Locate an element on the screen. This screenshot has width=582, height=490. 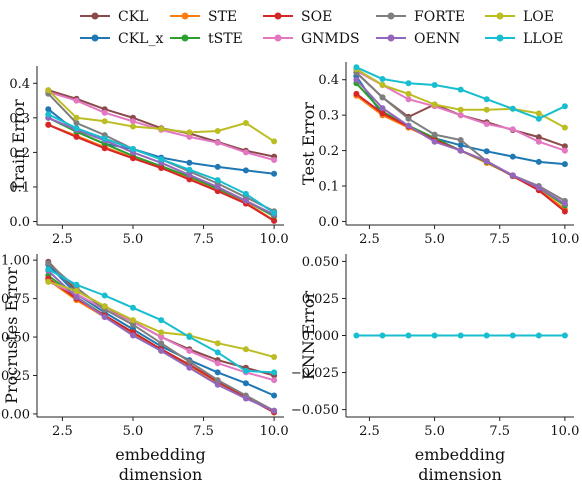
y-tick-label: 0.4 is located at coordinates (328, 80).